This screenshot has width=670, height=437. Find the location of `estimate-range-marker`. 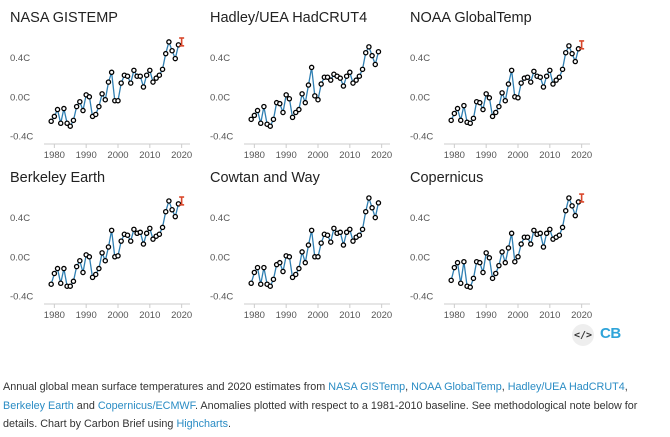

estimate-range-marker is located at coordinates (182, 201).